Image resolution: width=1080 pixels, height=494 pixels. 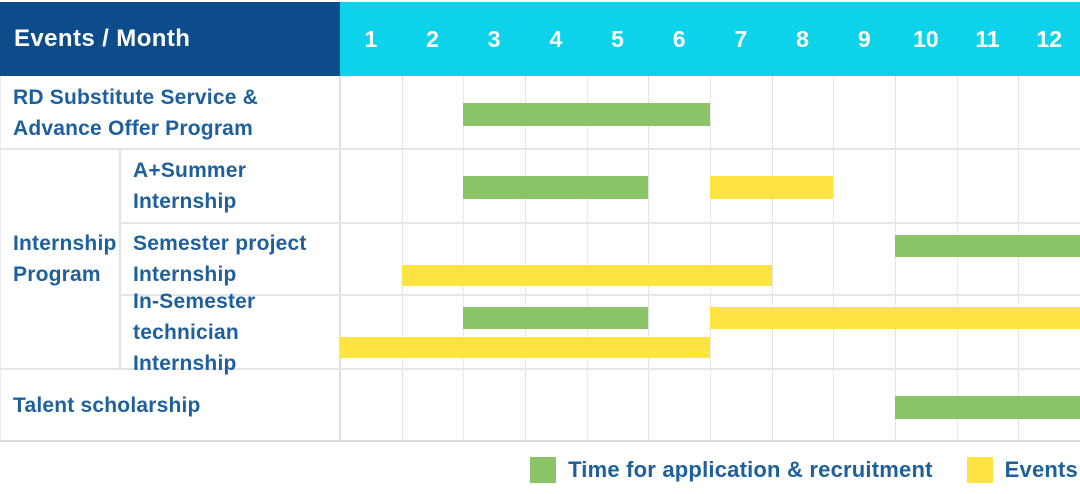 I want to click on month-header-7: 7, so click(x=741, y=38).